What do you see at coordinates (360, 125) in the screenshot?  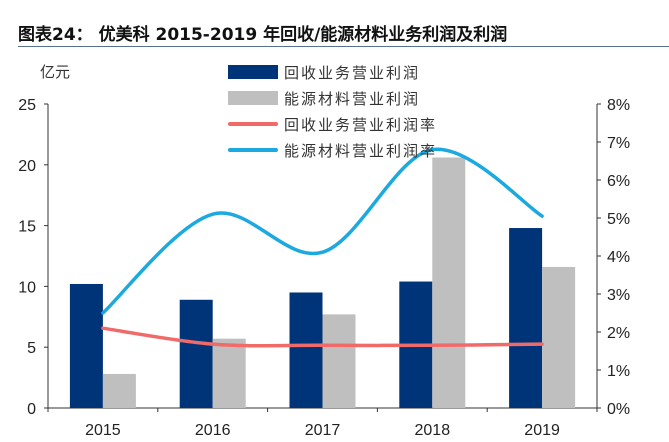 I see `legend-label: 回收业务营业利润率` at bounding box center [360, 125].